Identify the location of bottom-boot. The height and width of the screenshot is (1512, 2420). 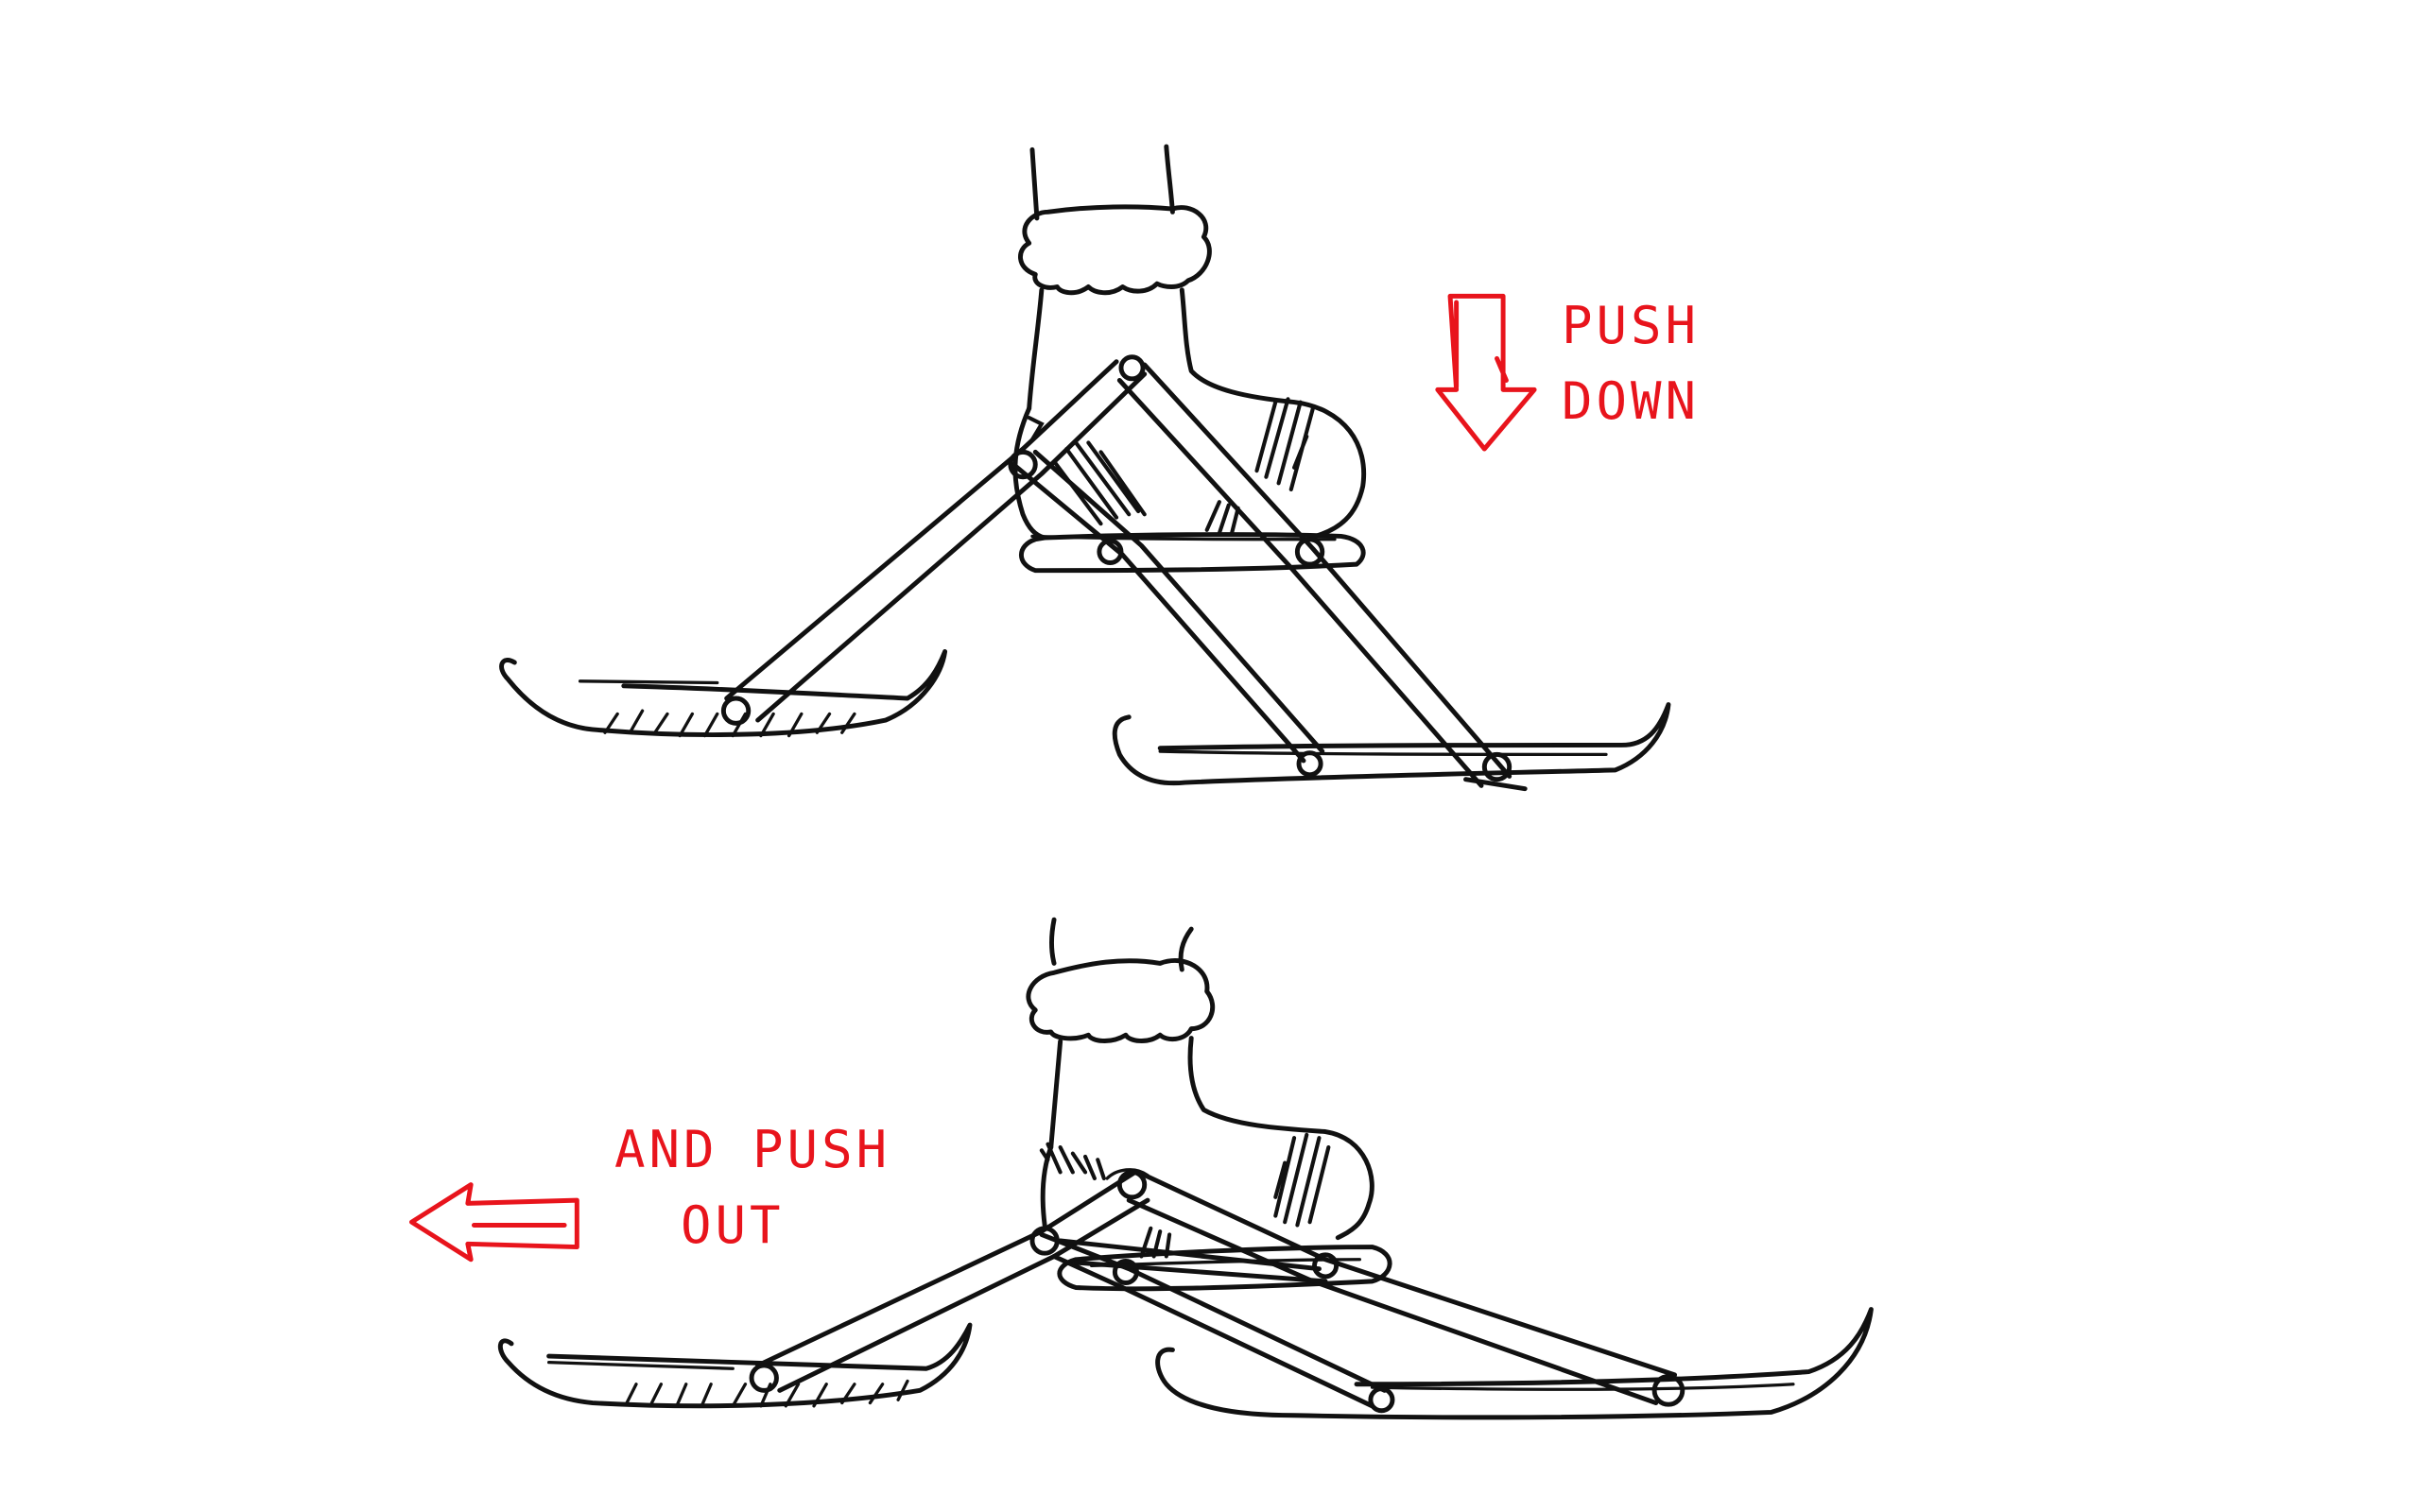
(1216, 1164).